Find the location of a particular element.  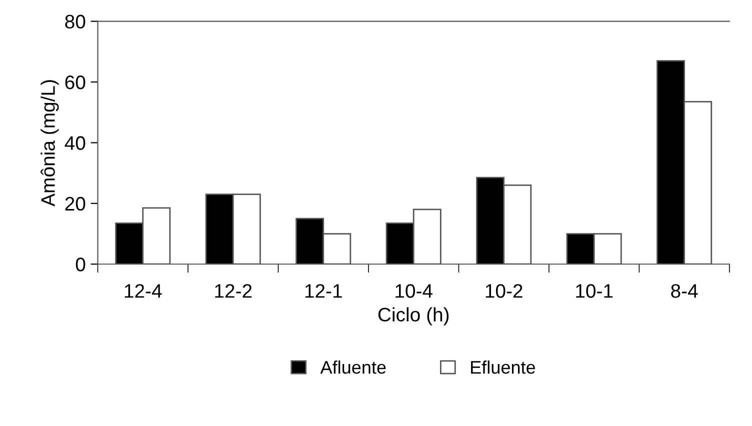

y-tick-label: 80 is located at coordinates (75, 21).